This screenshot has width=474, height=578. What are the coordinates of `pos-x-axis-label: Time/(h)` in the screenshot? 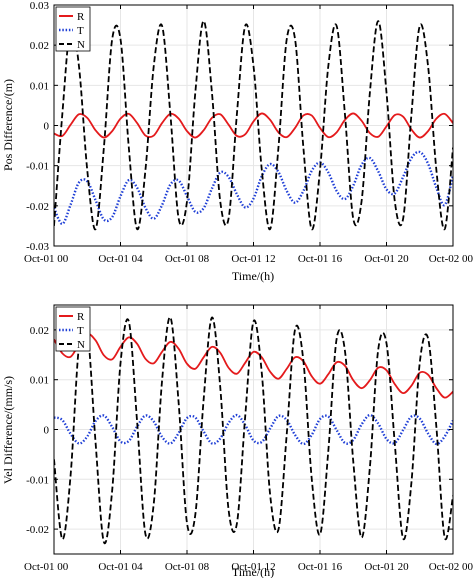 It's located at (253, 276).